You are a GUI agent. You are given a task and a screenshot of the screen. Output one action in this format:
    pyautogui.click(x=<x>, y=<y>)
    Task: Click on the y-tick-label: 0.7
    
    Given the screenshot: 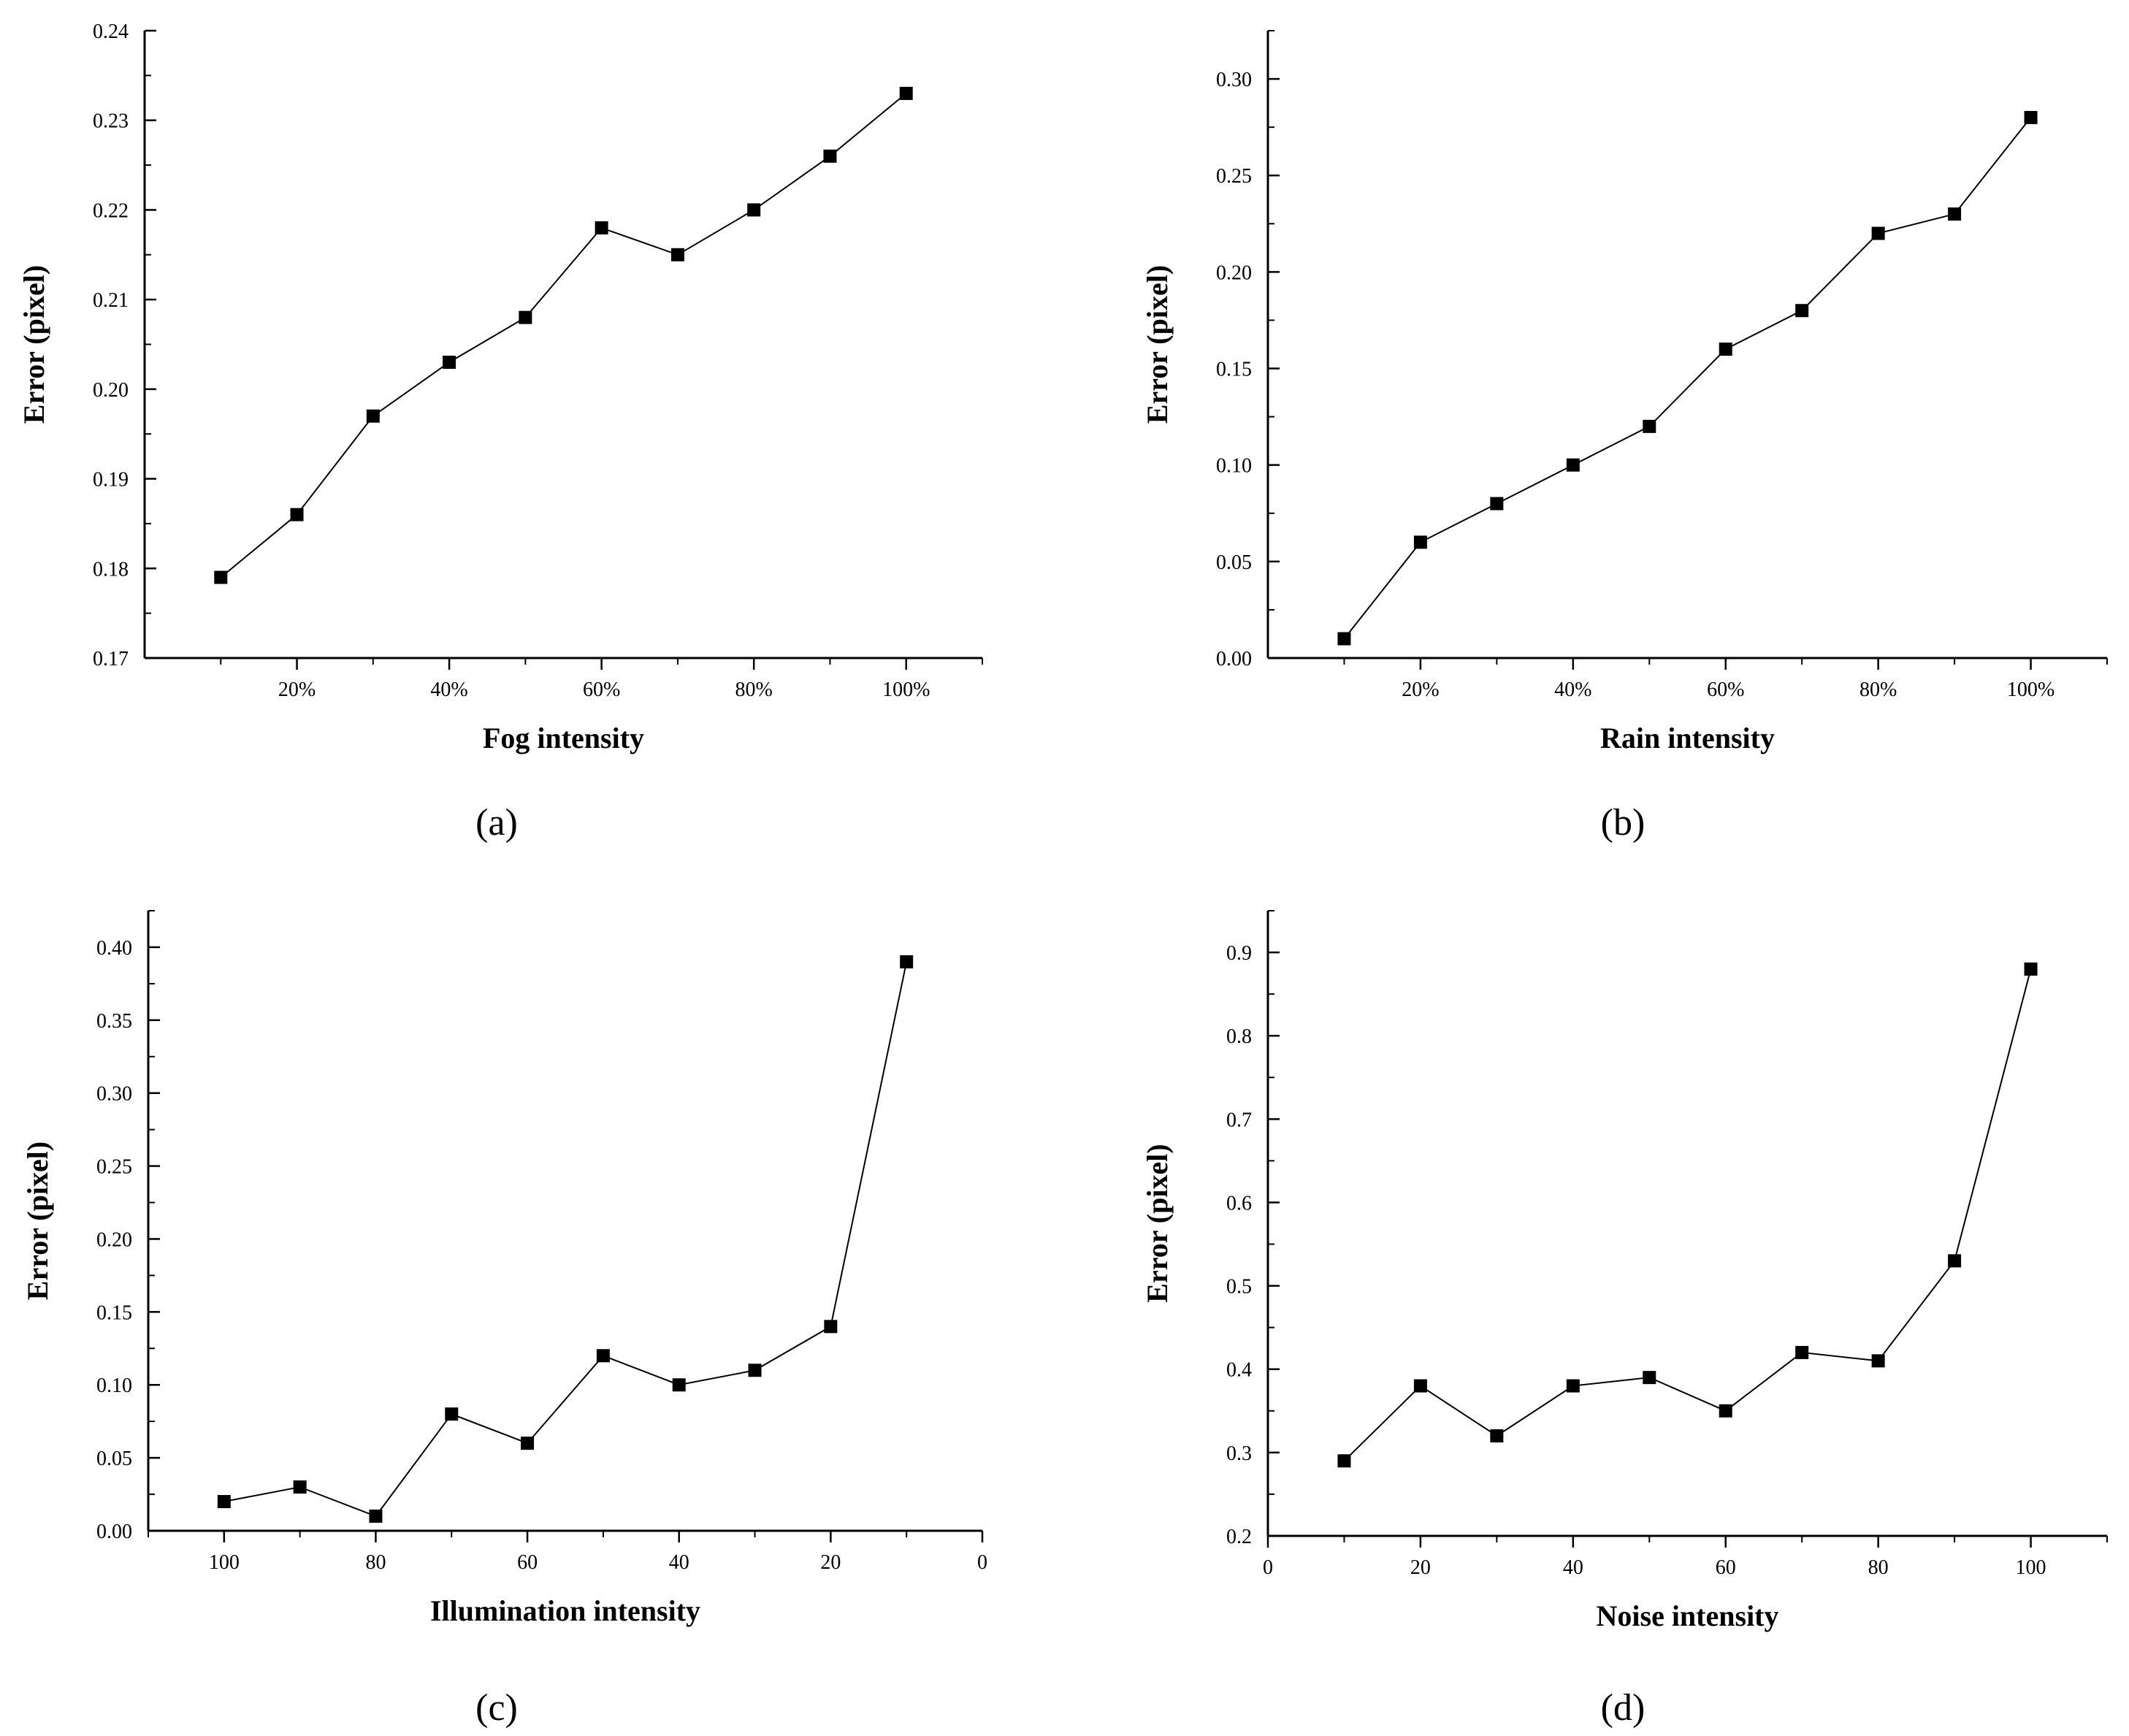 What is the action you would take?
    pyautogui.click(x=1239, y=1120)
    